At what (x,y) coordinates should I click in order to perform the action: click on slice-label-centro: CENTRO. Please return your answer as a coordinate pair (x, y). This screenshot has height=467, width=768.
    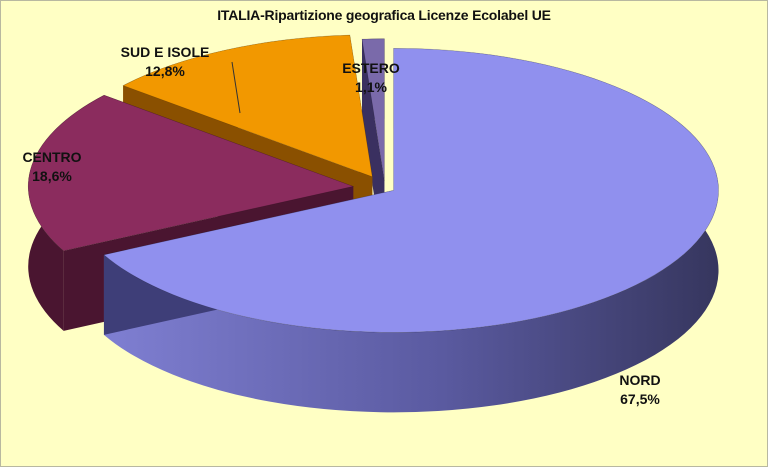
    Looking at the image, I should click on (51, 157).